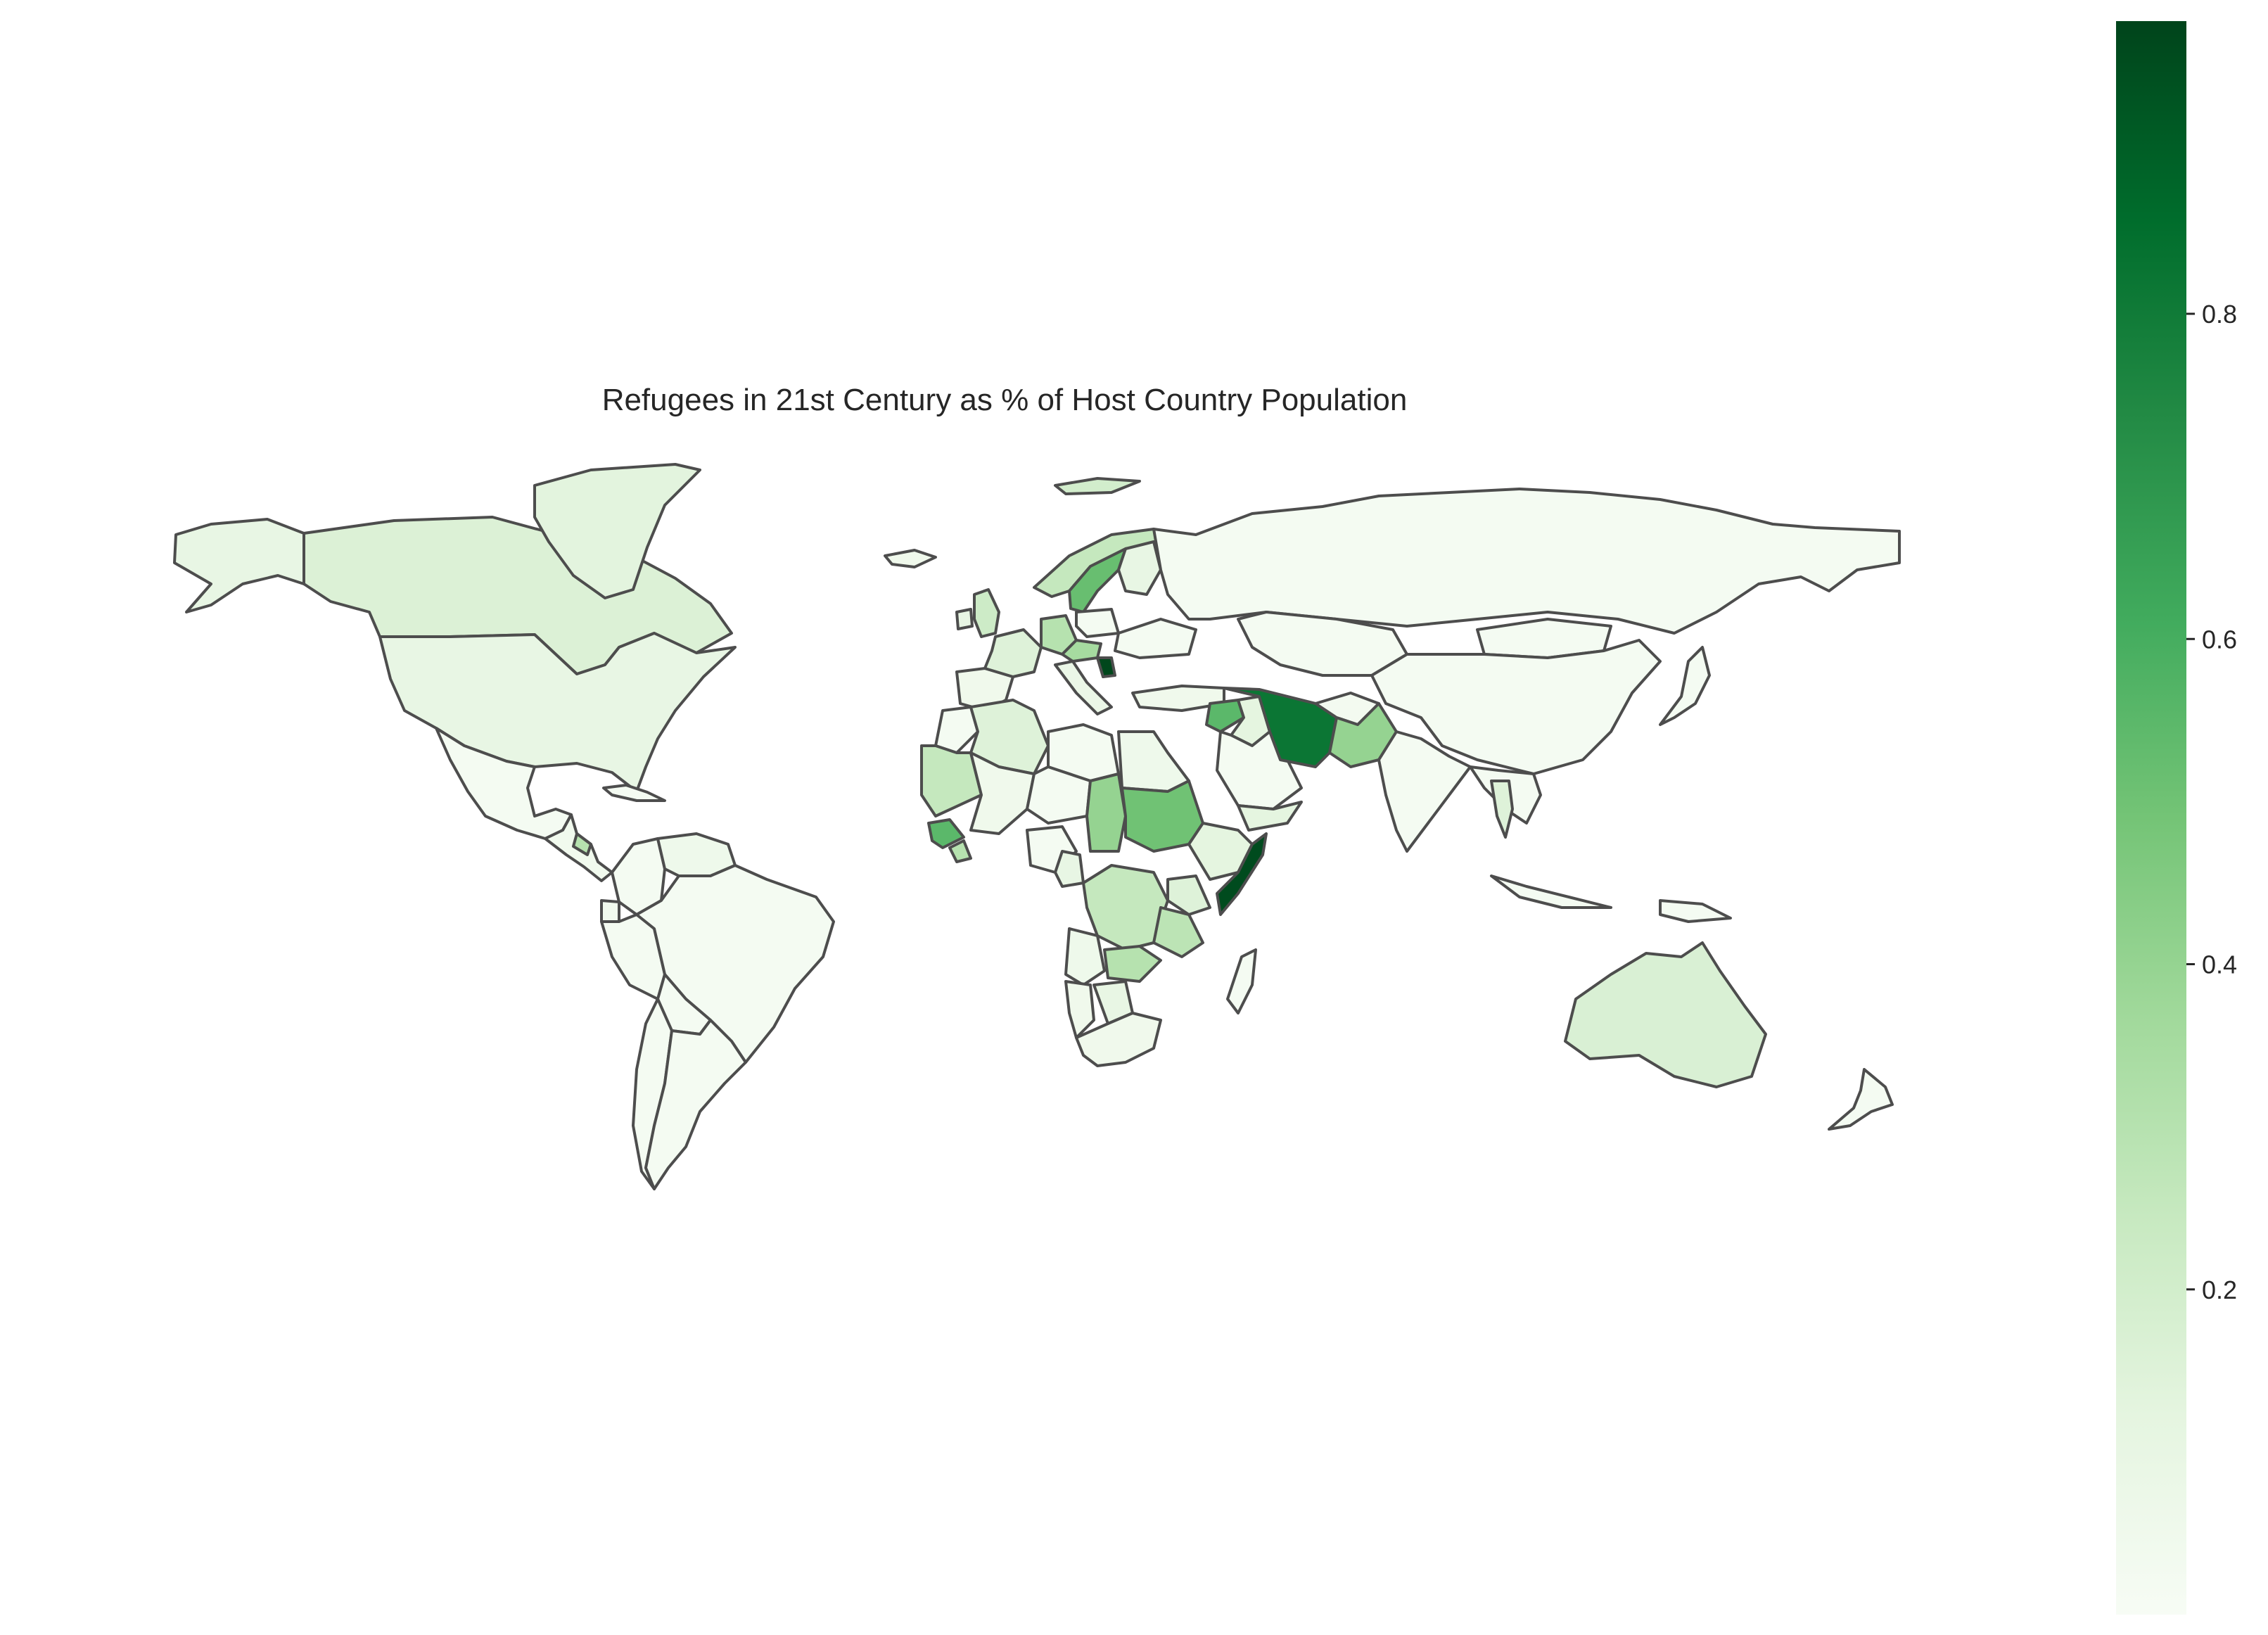  Describe the element at coordinates (617, 531) in the screenshot. I see `country-greenland` at that location.